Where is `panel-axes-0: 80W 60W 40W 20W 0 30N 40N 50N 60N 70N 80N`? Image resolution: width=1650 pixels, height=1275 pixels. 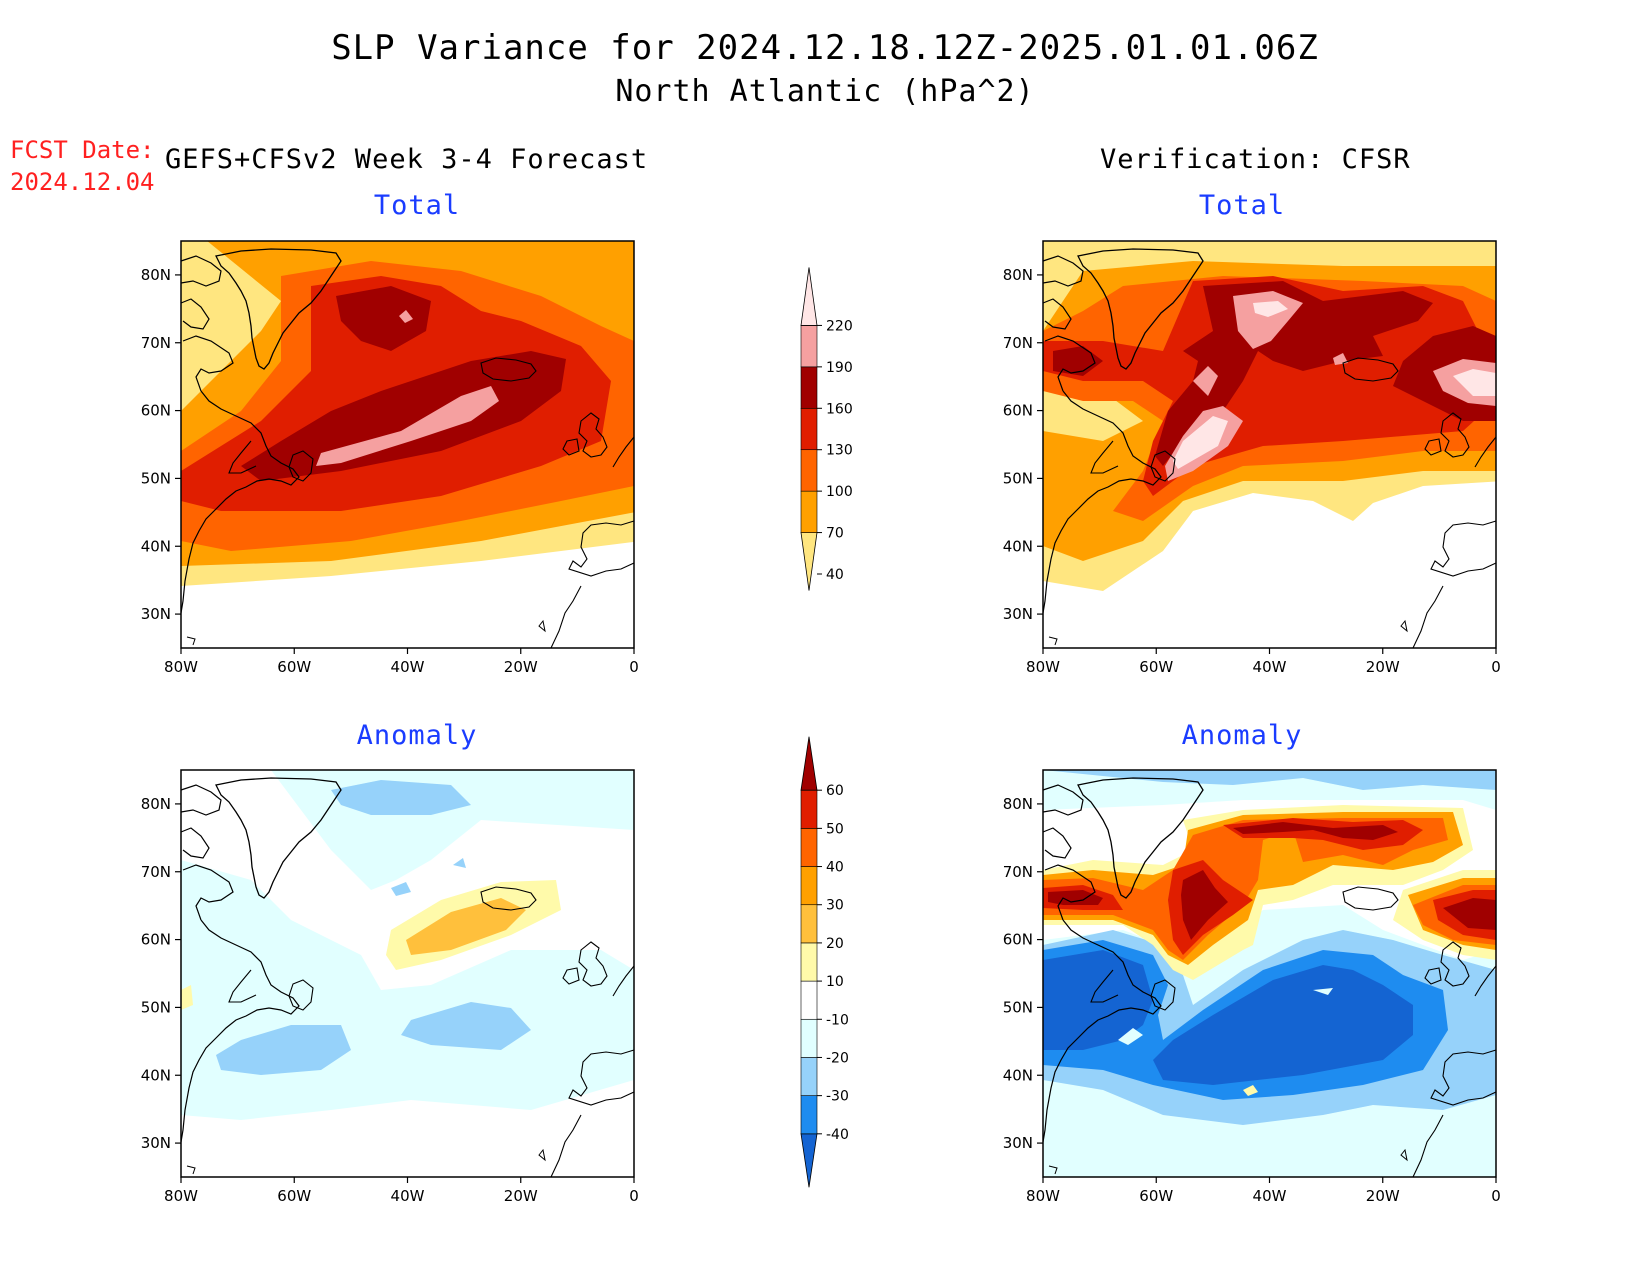
panel-axes-0: 80W 60W 40W 20W 0 30N 40N 50N 60N 70N 80N is located at coordinates (390, 471).